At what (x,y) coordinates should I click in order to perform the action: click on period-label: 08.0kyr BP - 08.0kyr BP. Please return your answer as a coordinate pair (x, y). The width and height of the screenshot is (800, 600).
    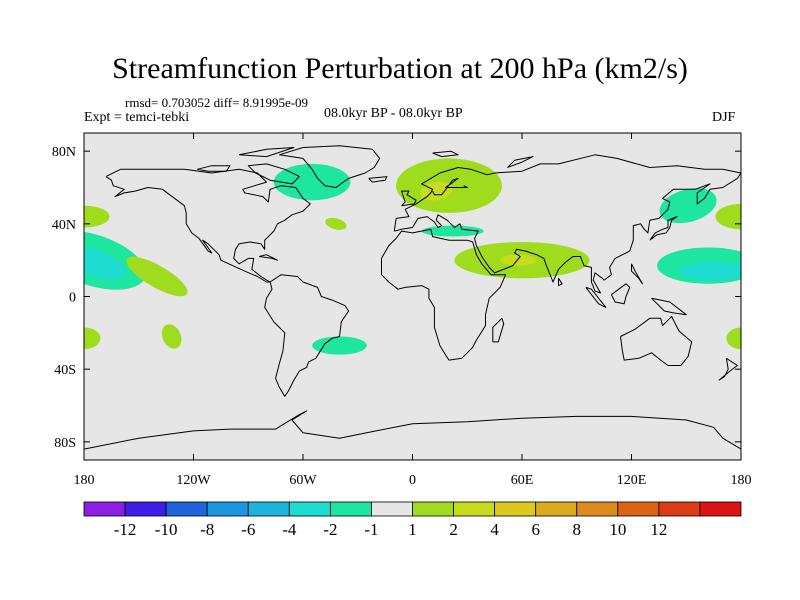
    Looking at the image, I should click on (393, 113).